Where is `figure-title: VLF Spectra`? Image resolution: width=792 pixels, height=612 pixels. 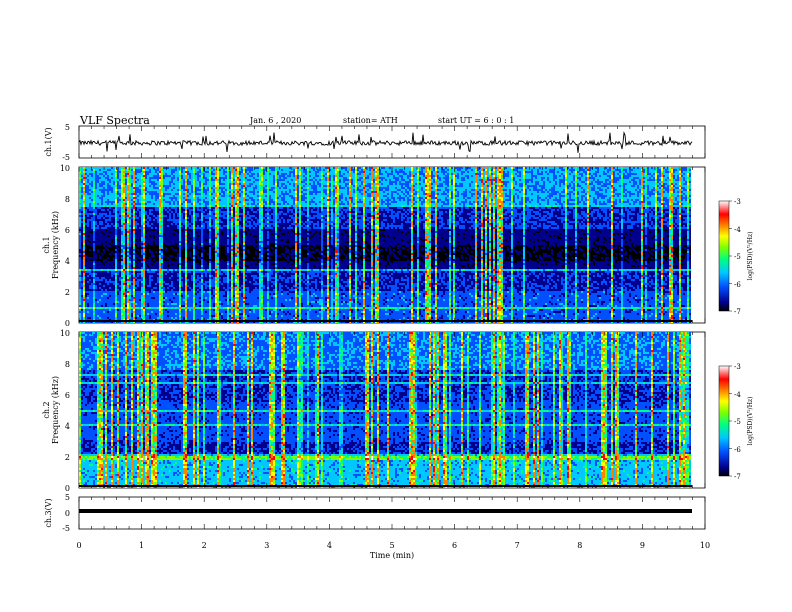 figure-title: VLF Spectra is located at coordinates (114, 120).